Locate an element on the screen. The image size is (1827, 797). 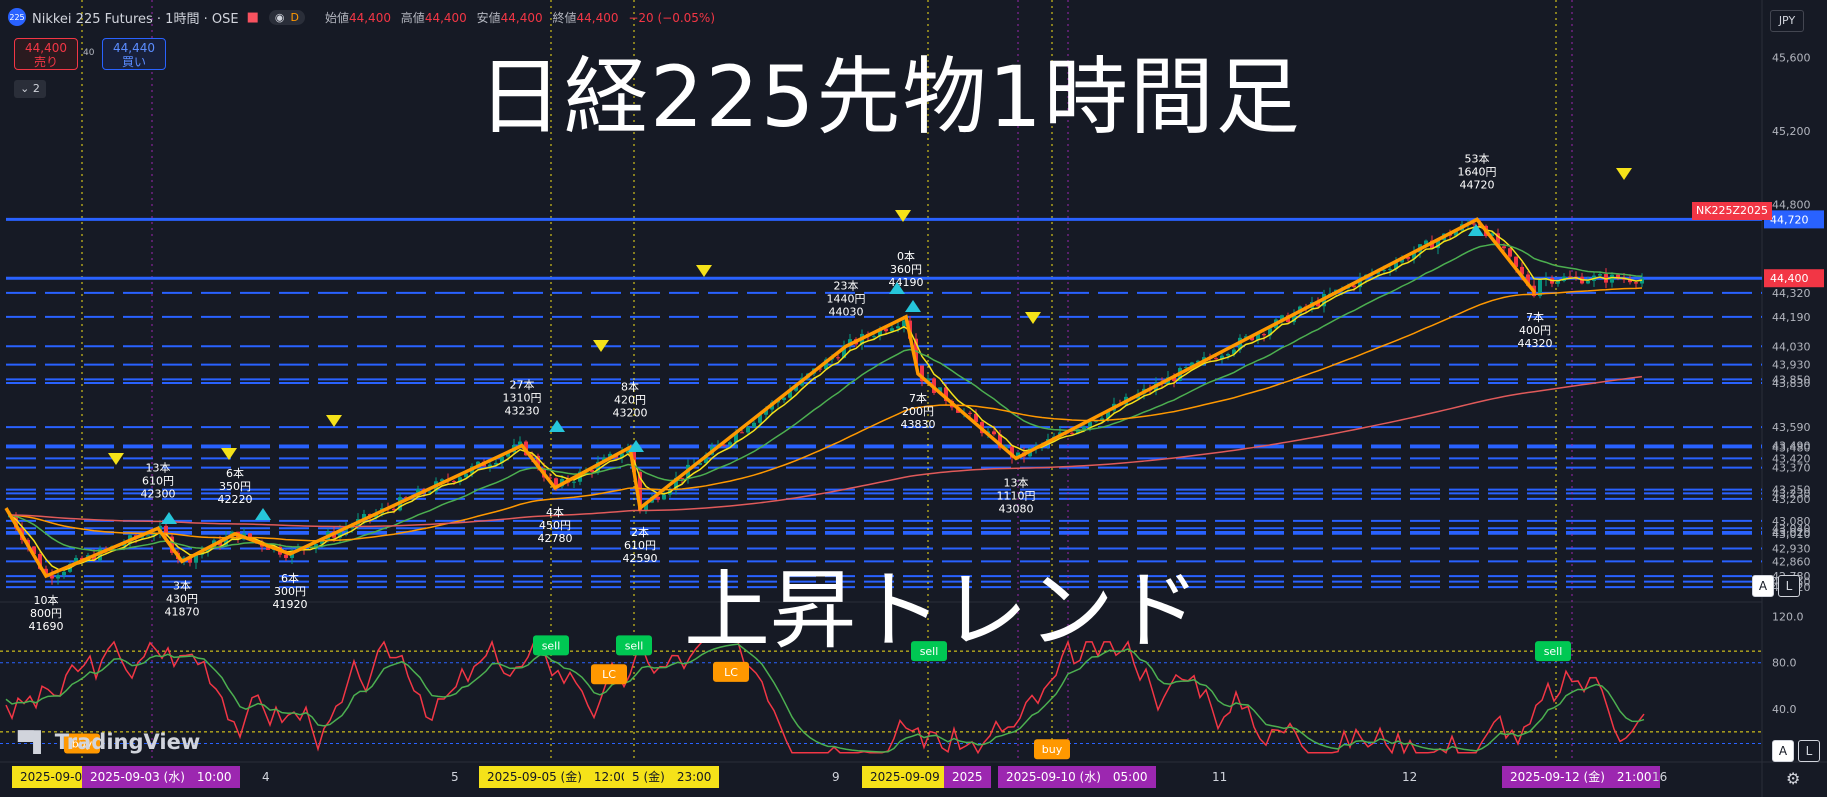
buy-button: 44,440 買い is located at coordinates (134, 54).